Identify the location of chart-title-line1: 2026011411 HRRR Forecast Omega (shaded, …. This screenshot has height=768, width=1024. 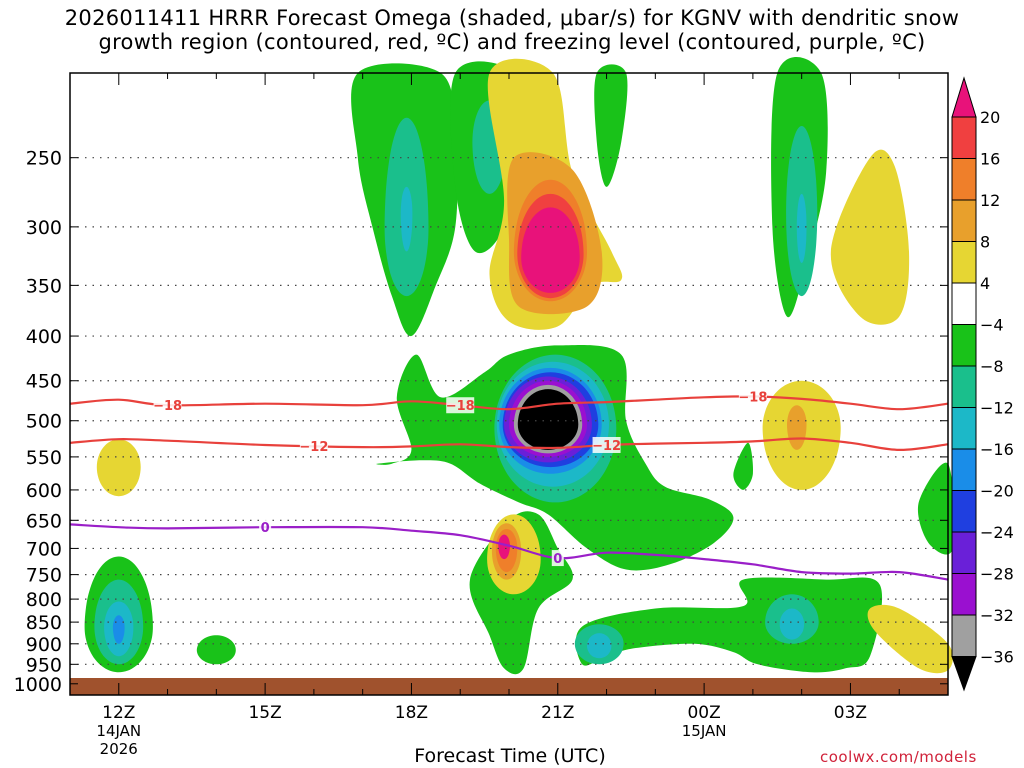
(512, 18).